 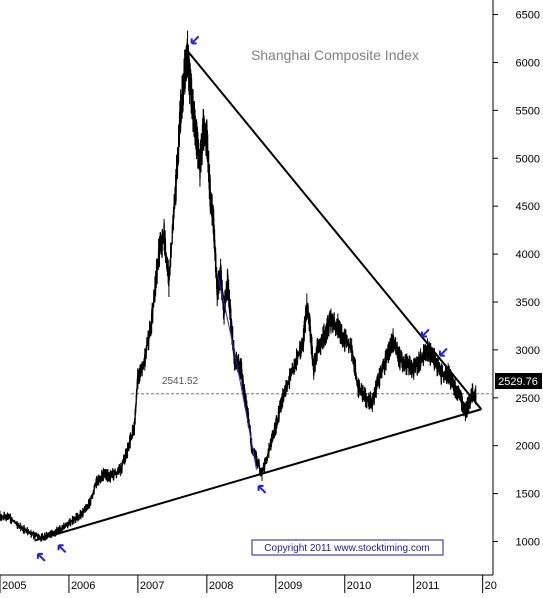 I want to click on y-tick-label: 6000, so click(x=528, y=63).